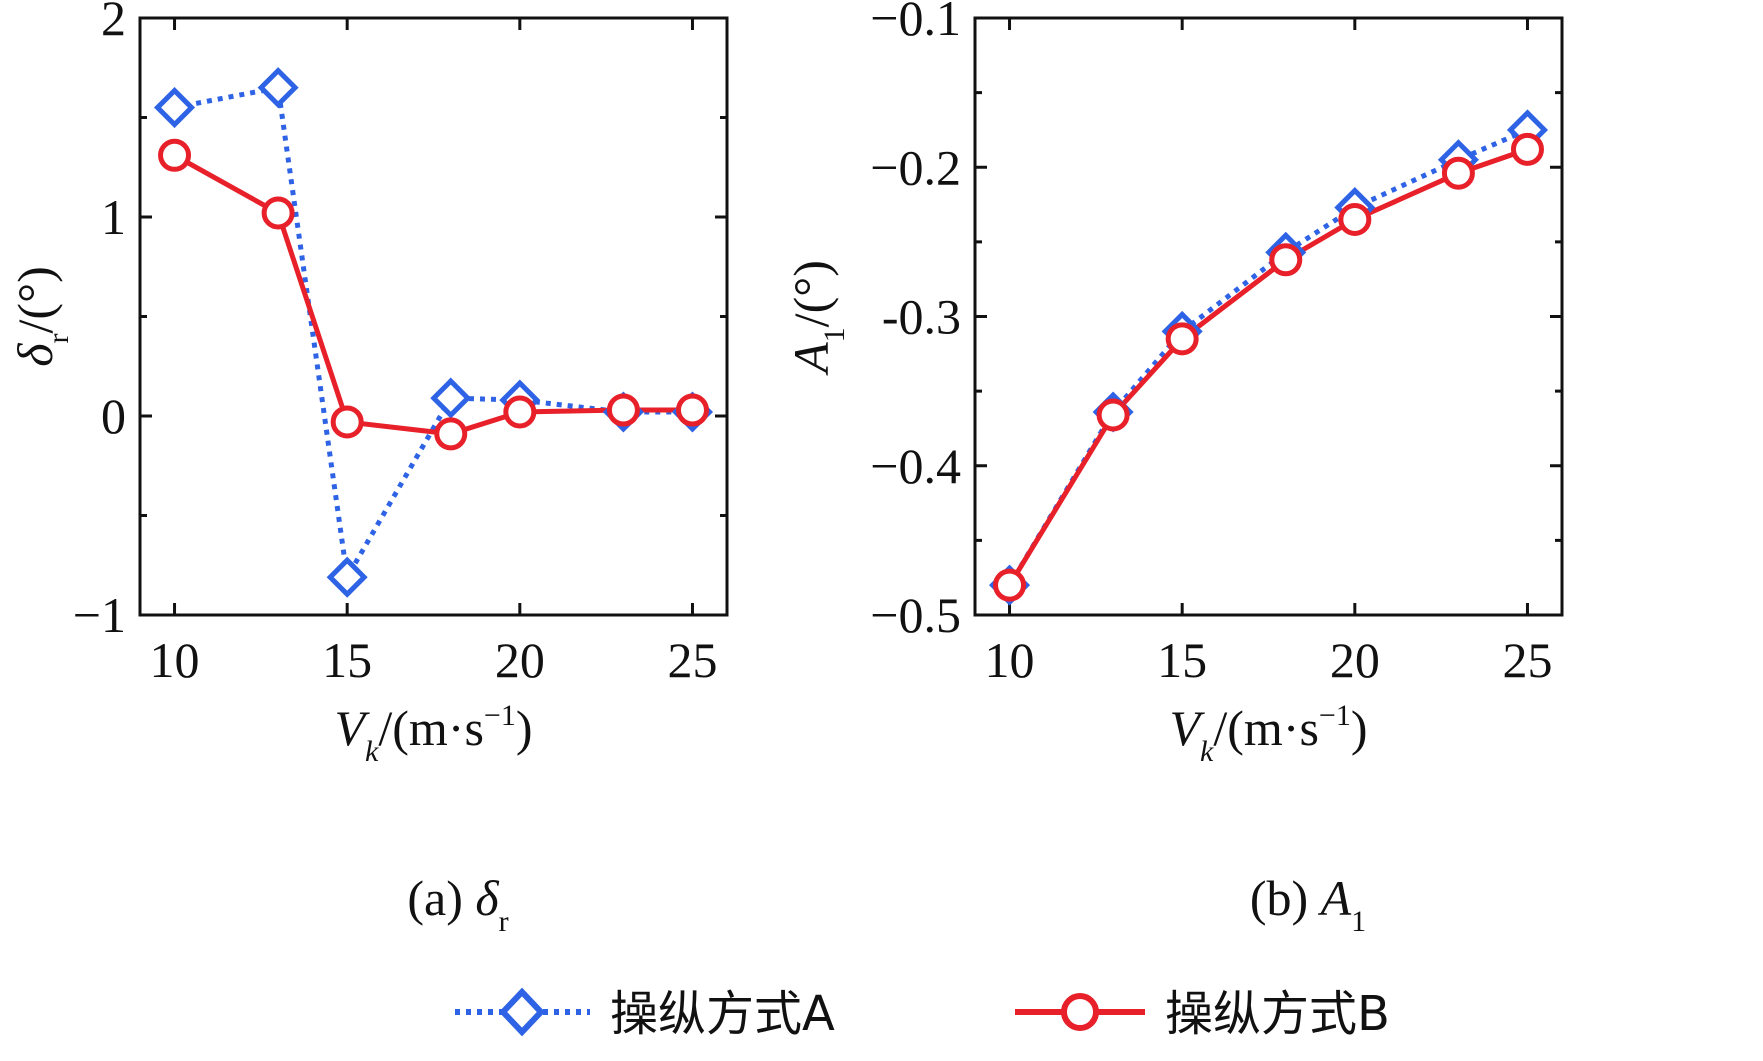 This screenshot has width=1763, height=1061. Describe the element at coordinates (41, 316) in the screenshot. I see `y-axis-label: δr/(°)` at that location.